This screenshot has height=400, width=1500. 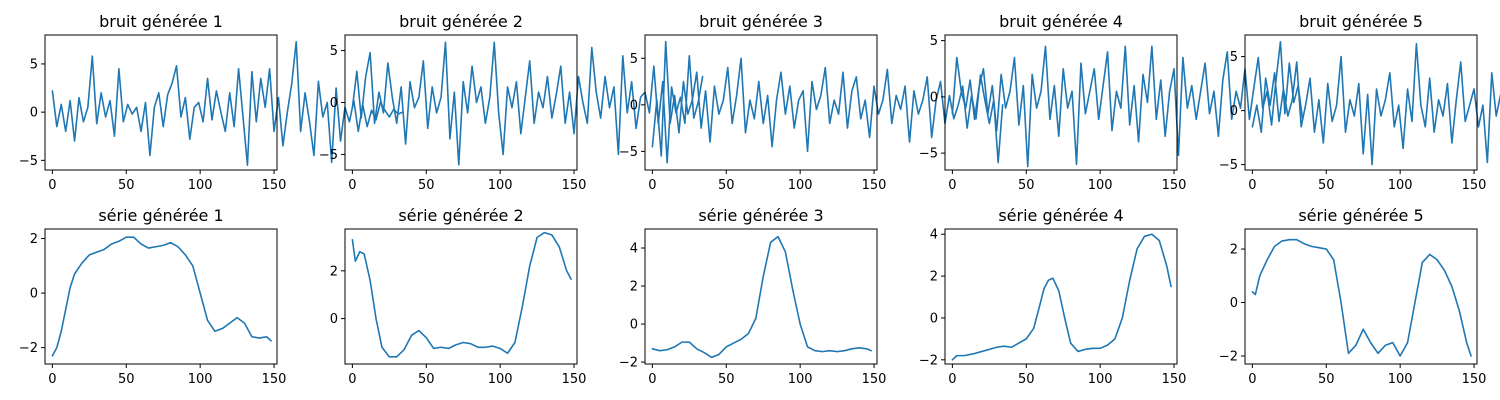 I want to click on chart-title: série générée 4, so click(x=1060, y=215).